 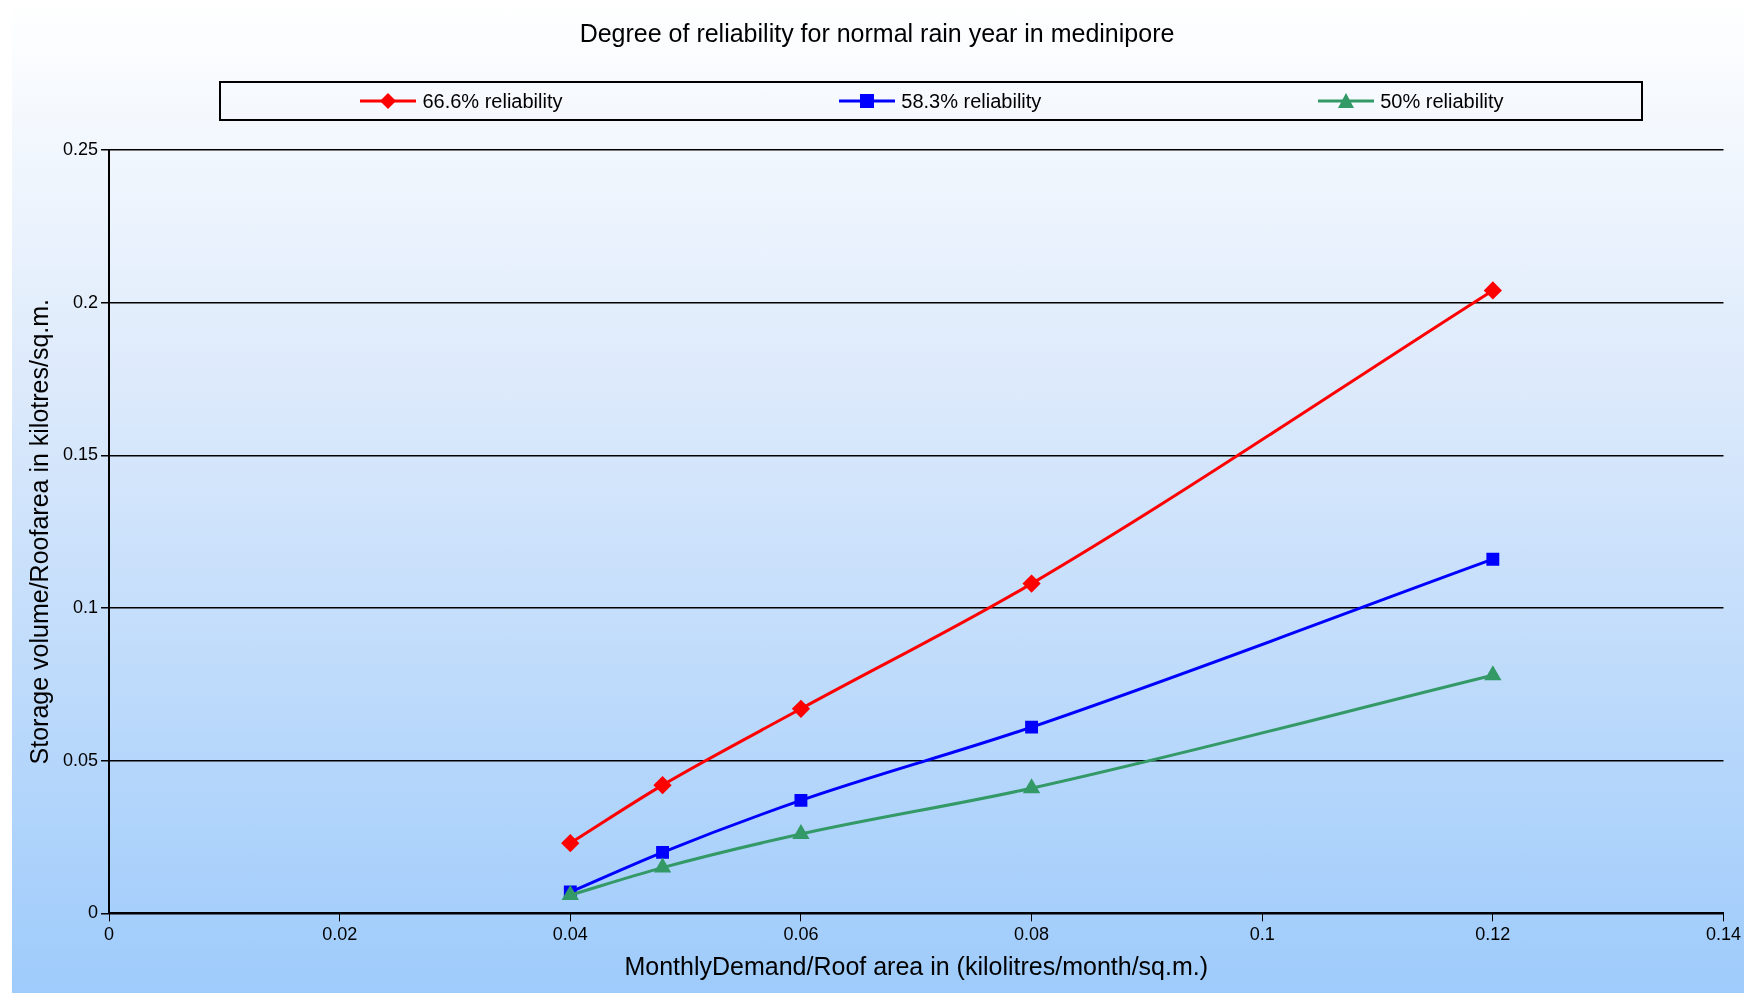 I want to click on x-tick-label: 0.1, so click(x=1262, y=934).